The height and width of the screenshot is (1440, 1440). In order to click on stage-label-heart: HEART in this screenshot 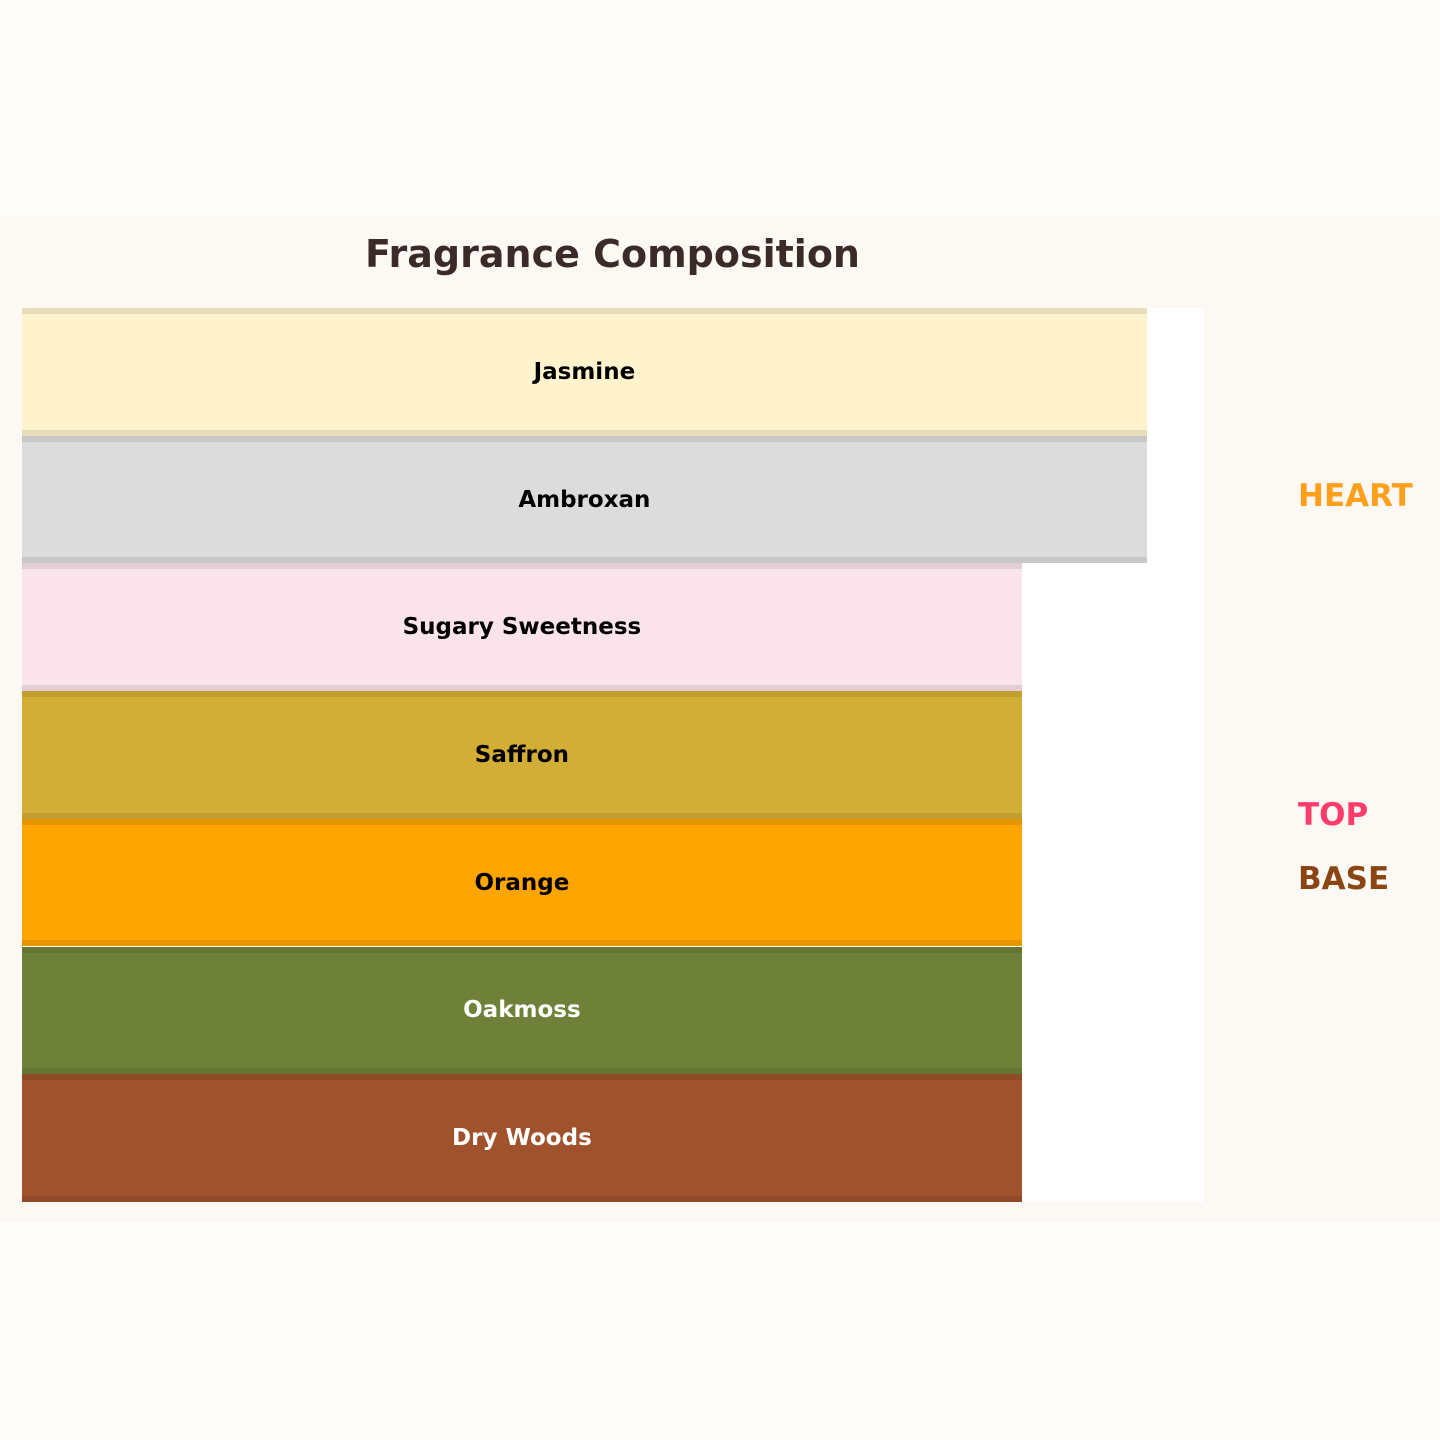, I will do `click(1355, 496)`.